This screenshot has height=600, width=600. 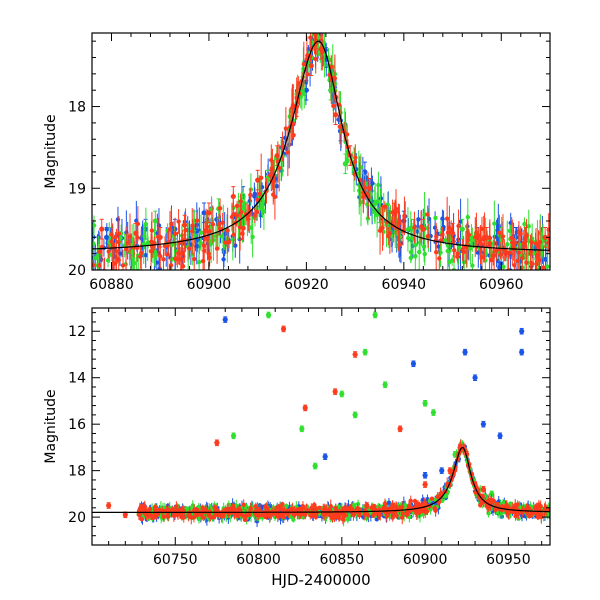 I want to click on x-tick-label: 60880, so click(x=111, y=285).